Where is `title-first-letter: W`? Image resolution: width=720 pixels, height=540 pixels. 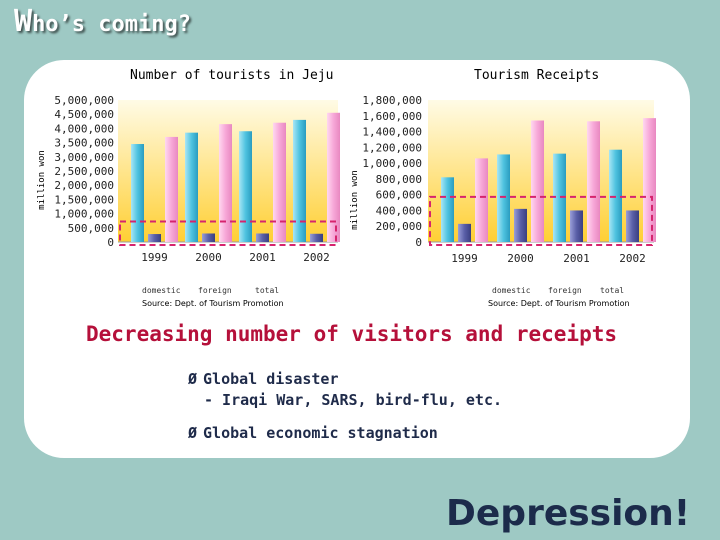
title-first-letter: W is located at coordinates (23, 21).